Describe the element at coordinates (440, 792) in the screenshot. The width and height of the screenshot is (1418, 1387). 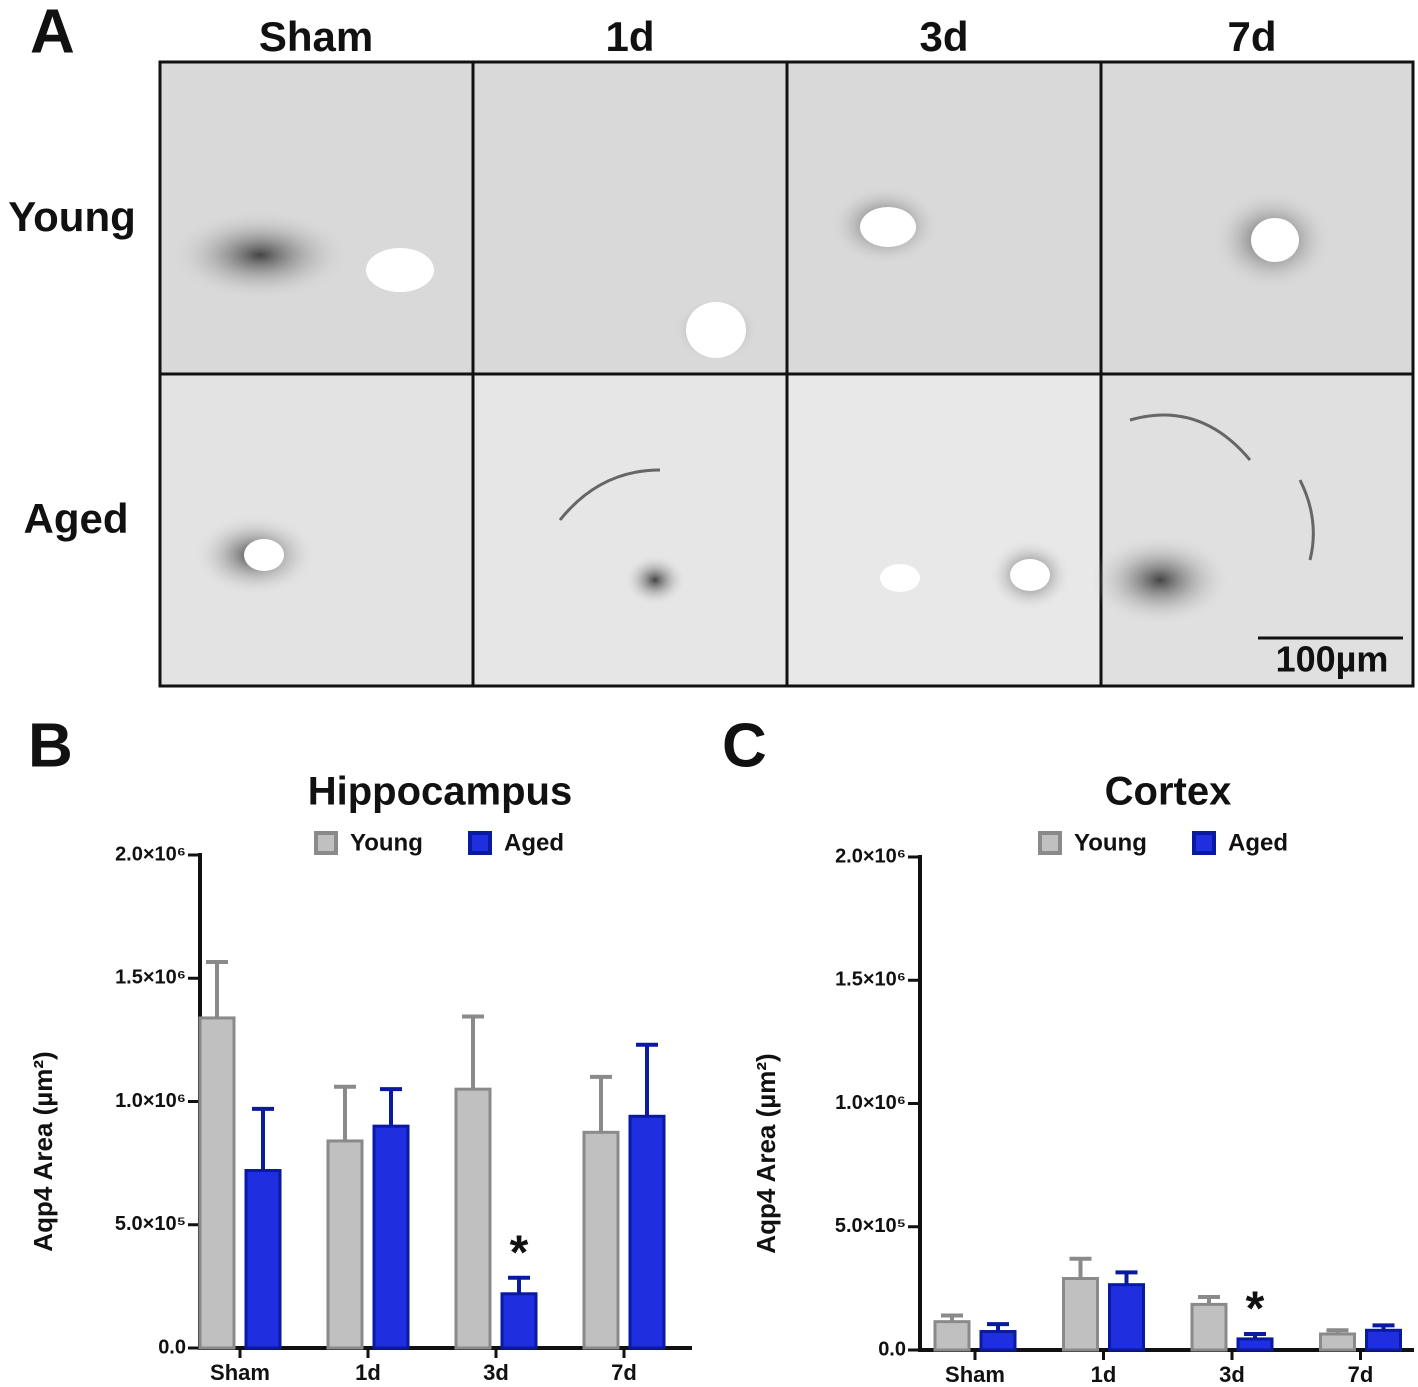
I see `chart-title: Hippocampus` at that location.